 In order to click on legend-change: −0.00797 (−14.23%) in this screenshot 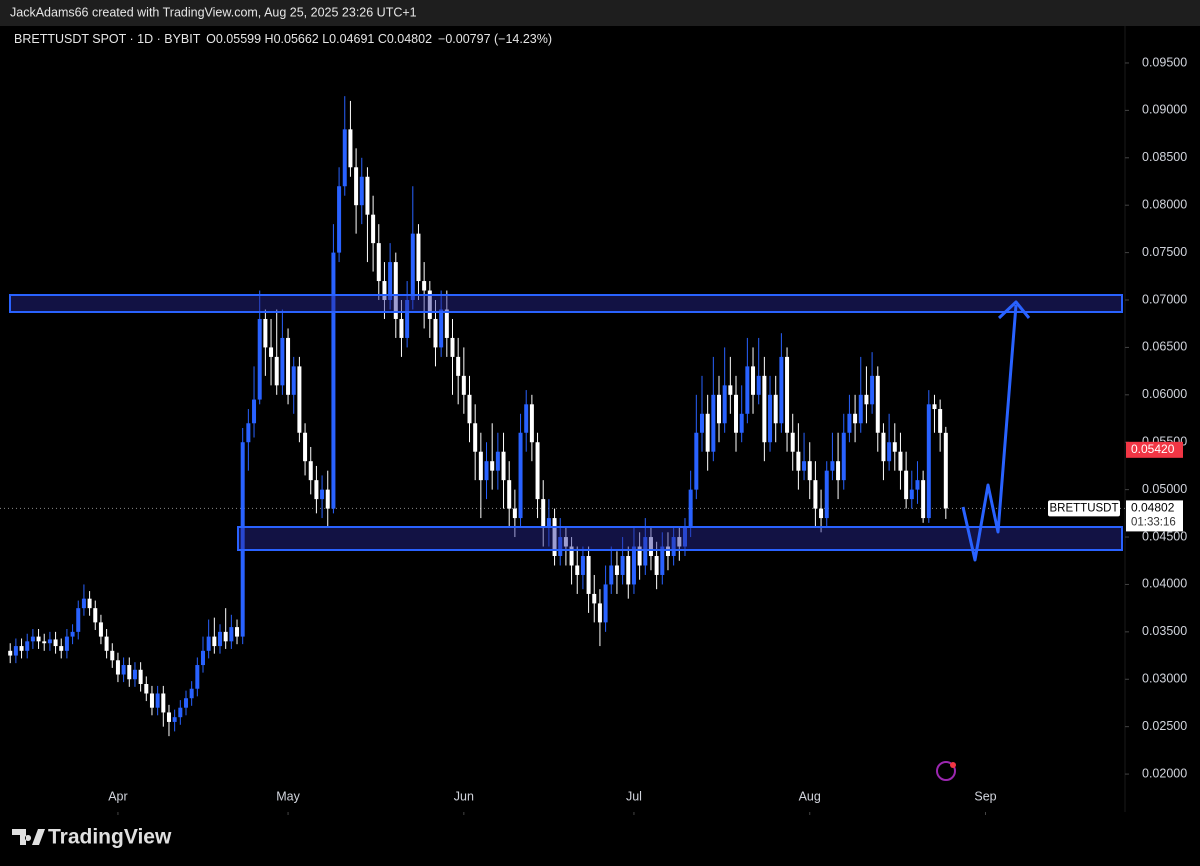, I will do `click(495, 39)`.